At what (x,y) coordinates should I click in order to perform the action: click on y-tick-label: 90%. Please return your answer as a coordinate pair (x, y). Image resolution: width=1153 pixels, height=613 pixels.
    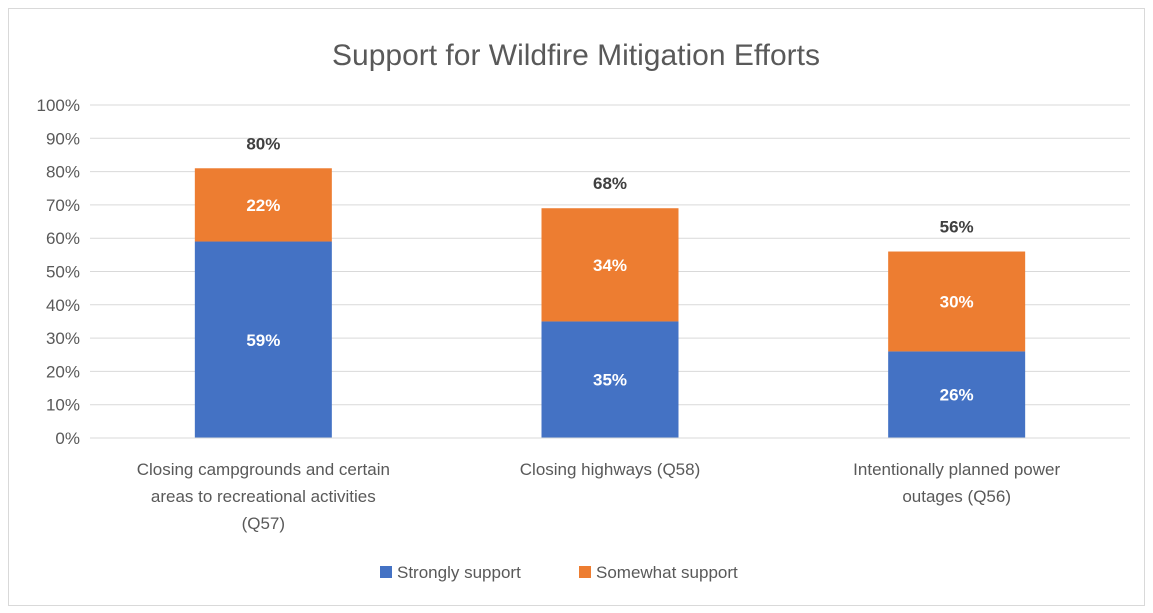
    Looking at the image, I should click on (63, 138).